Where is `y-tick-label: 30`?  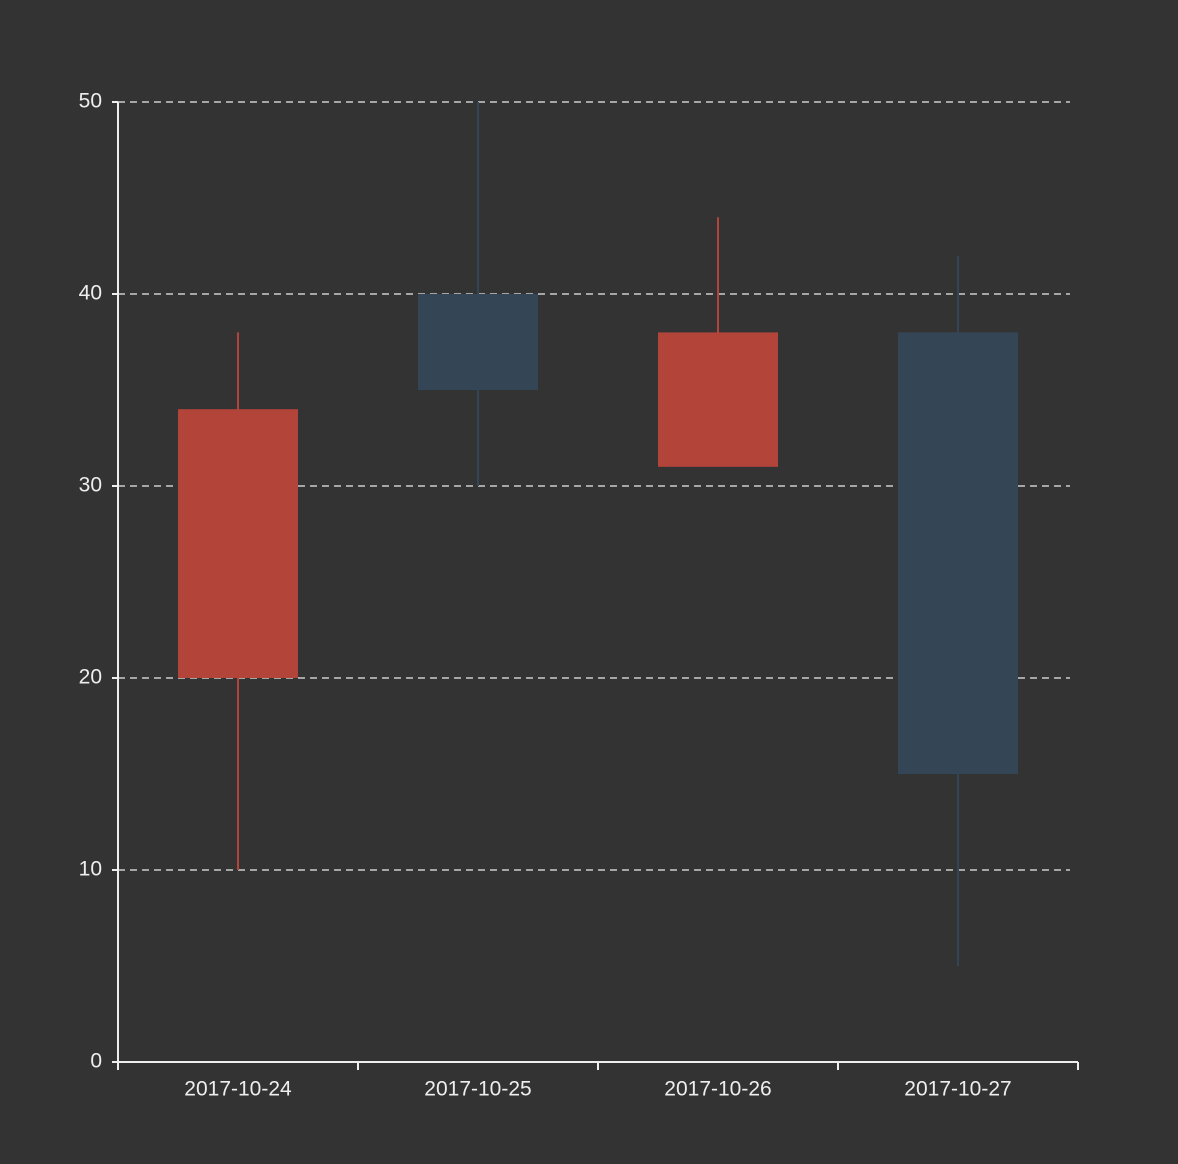 y-tick-label: 30 is located at coordinates (90, 485).